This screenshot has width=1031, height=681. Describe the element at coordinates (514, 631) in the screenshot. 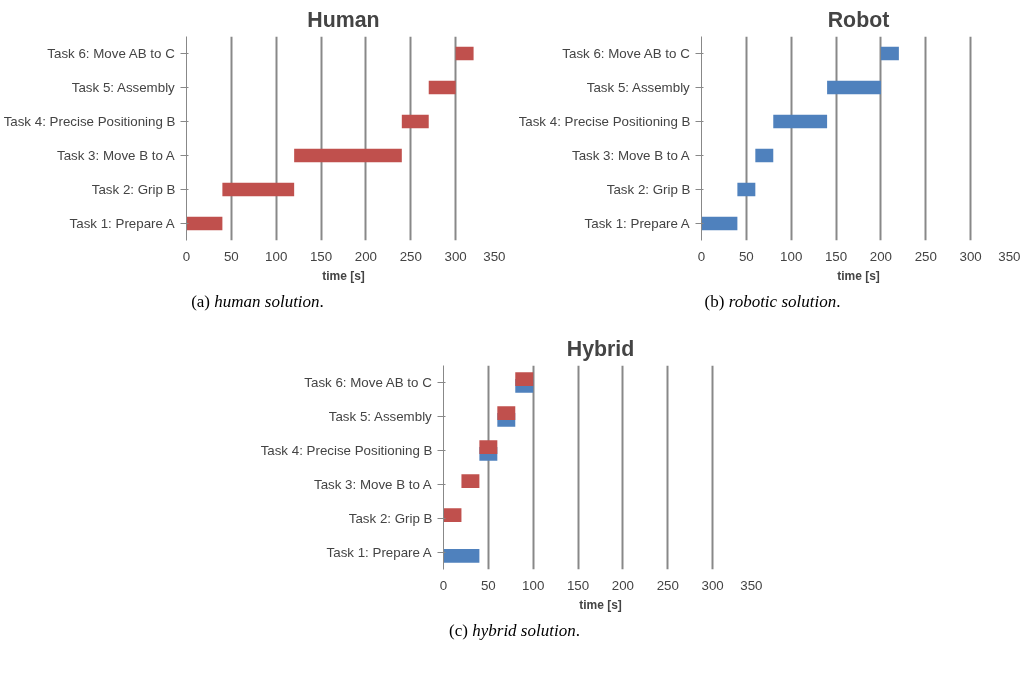

I see `text: (c) hybrid solution.` at that location.